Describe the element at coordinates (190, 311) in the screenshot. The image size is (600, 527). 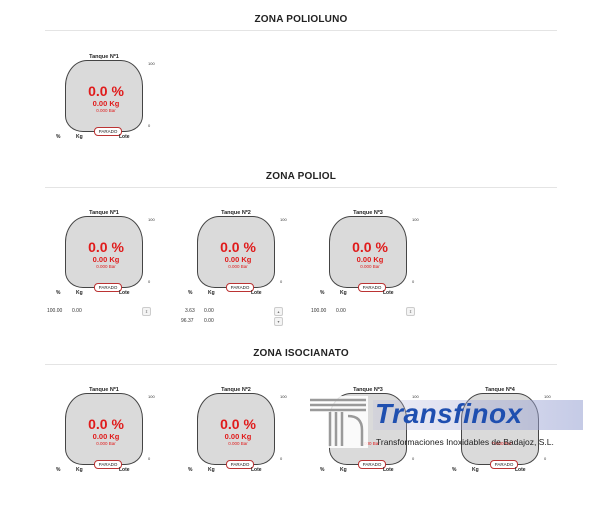
I see `row-percent: 3.63` at that location.